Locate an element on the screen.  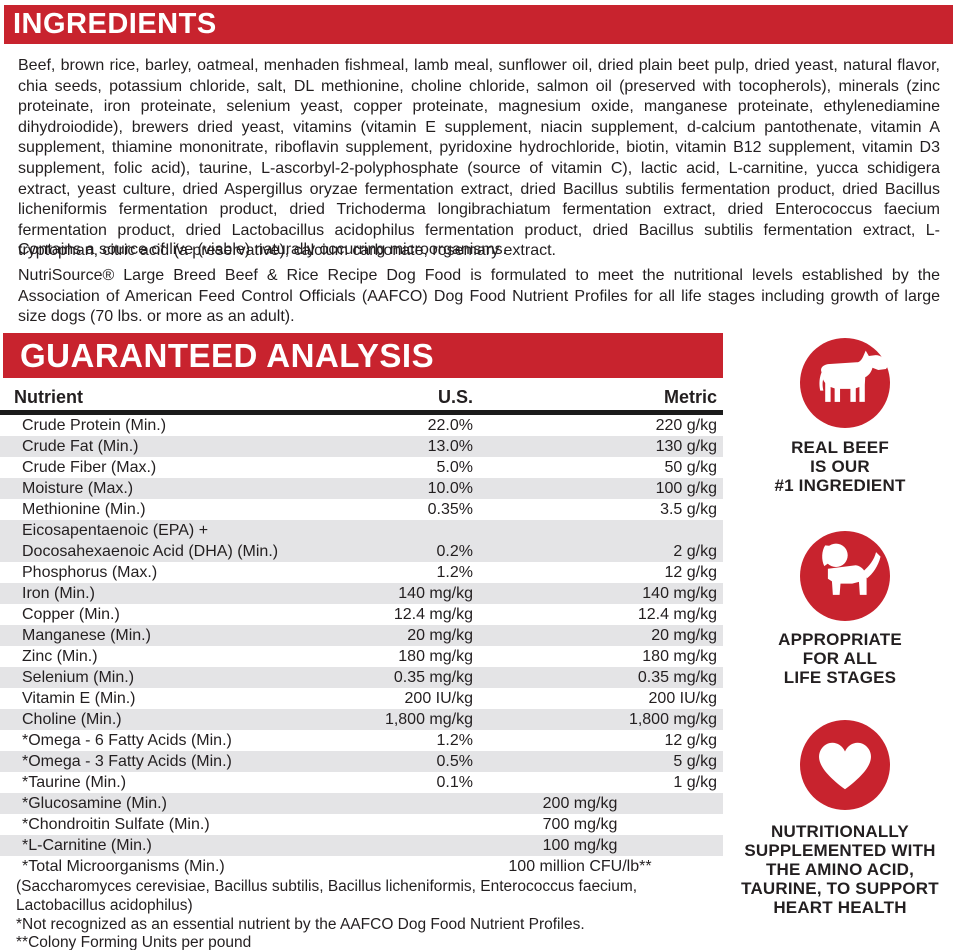
metric-value: 2 g/kg is located at coordinates (695, 551).